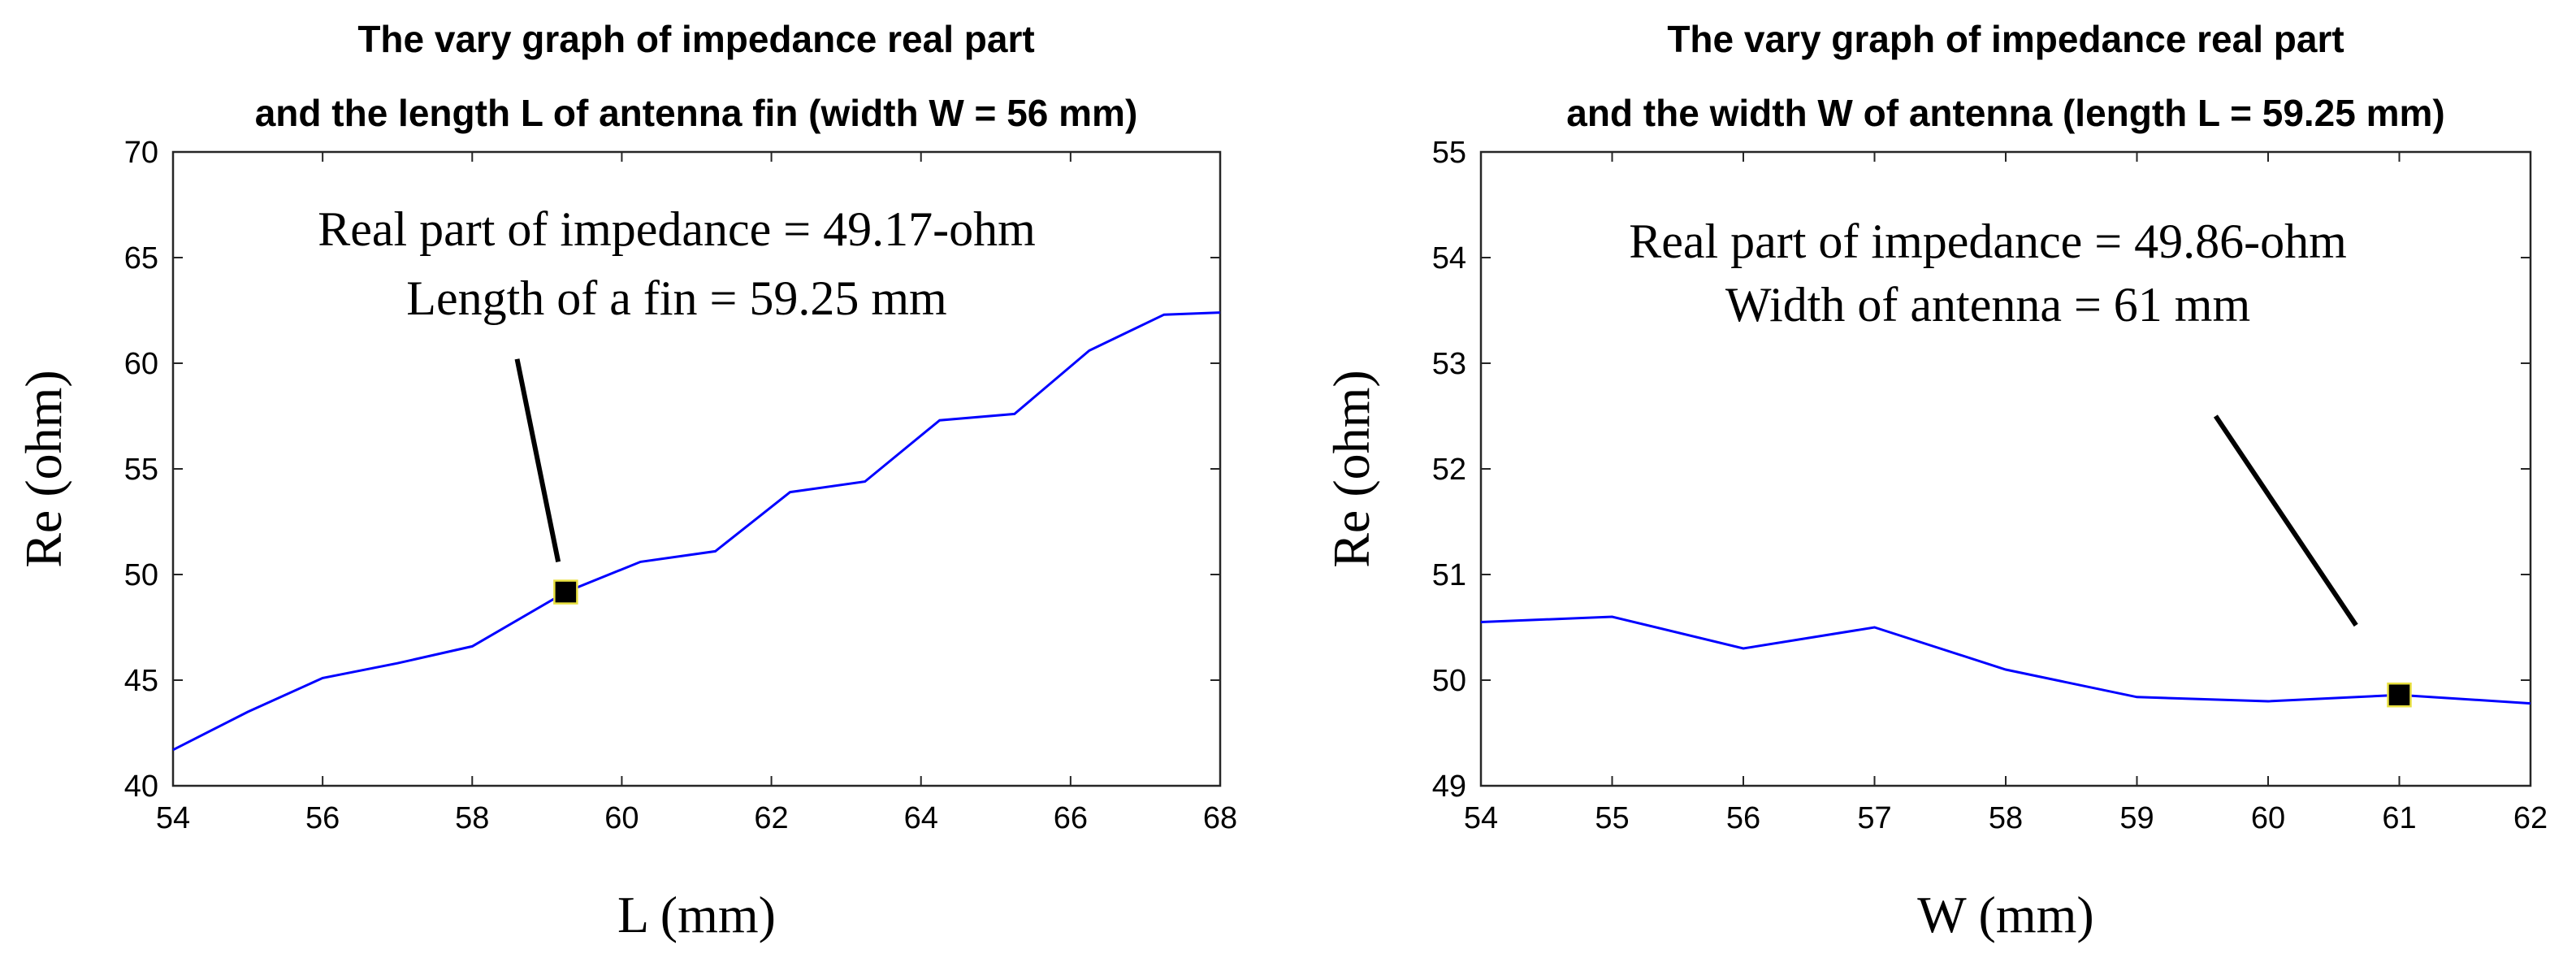 The height and width of the screenshot is (954, 2576). Describe the element at coordinates (141, 364) in the screenshot. I see `y-tick-label: 60` at that location.